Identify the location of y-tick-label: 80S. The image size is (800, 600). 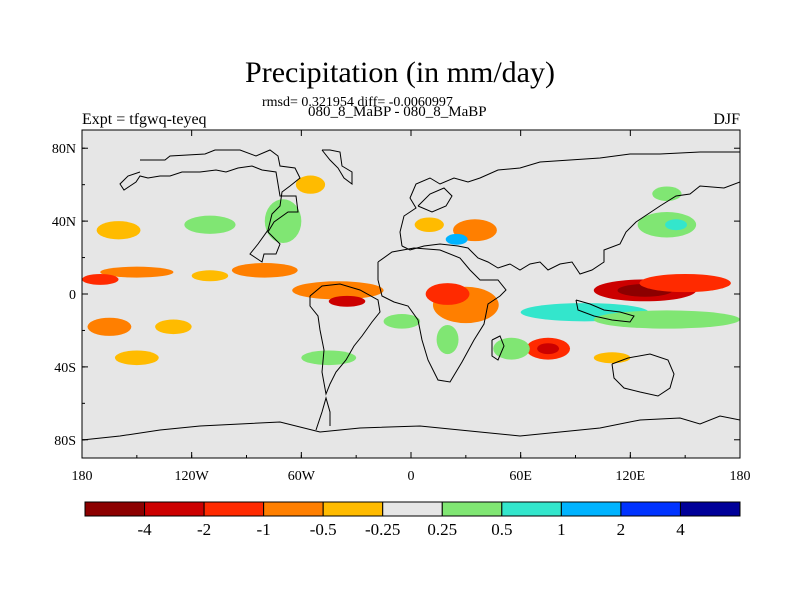
(65, 441).